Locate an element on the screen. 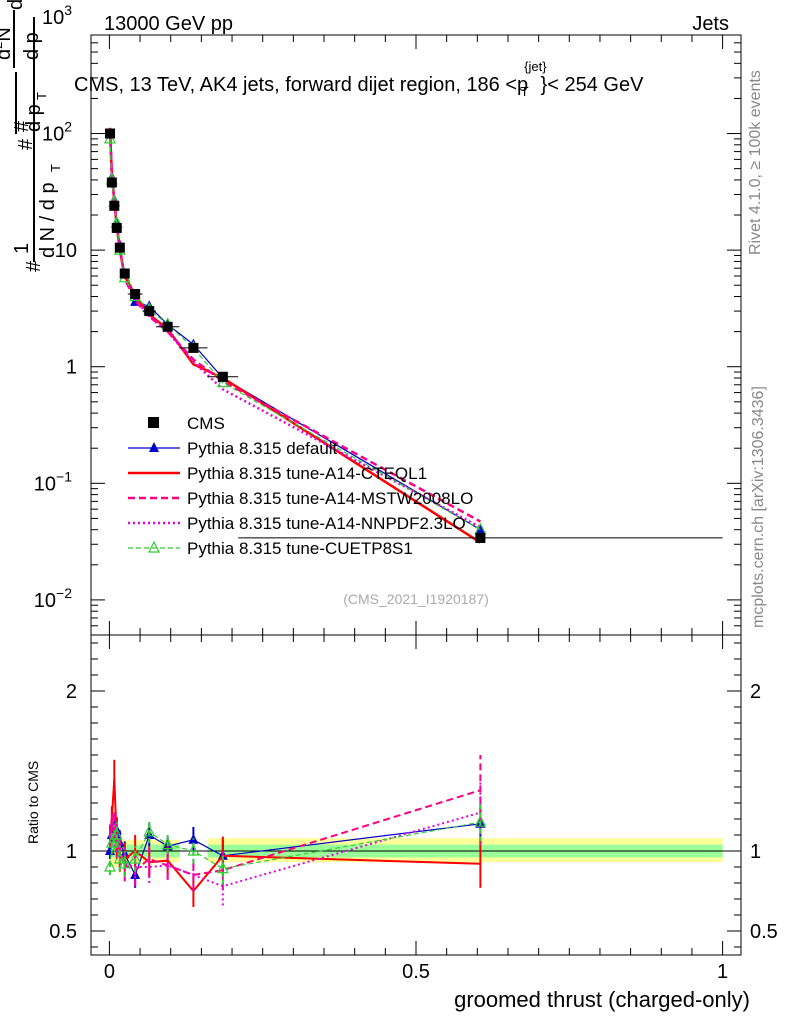 This screenshot has width=786, height=1024. legend-marker-cms is located at coordinates (153, 422).